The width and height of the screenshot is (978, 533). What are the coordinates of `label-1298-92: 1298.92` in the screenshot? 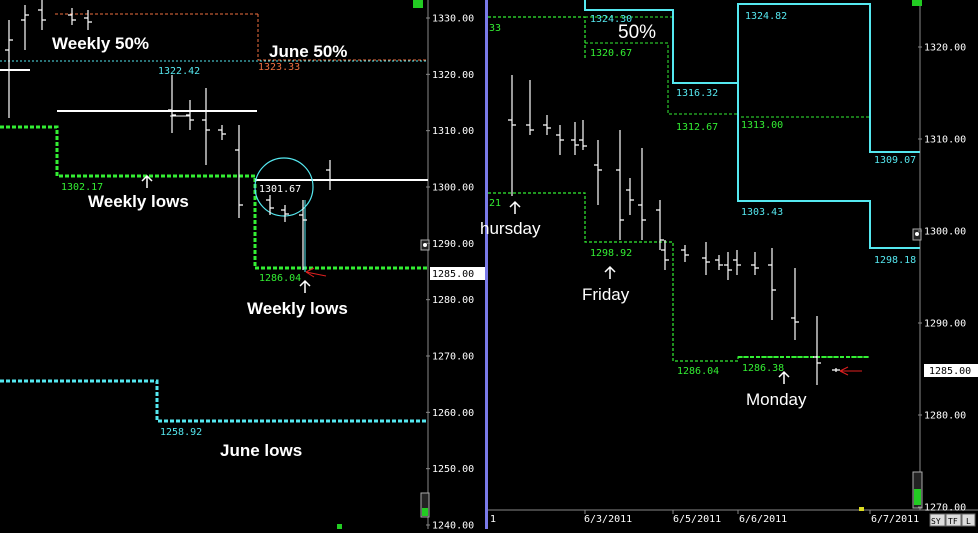 It's located at (611, 253).